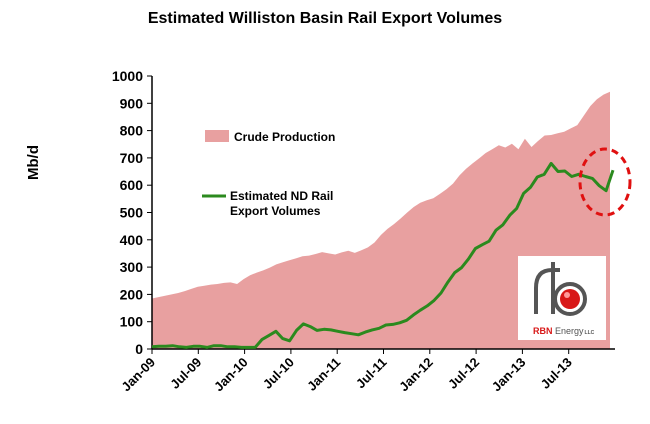  Describe the element at coordinates (323, 374) in the screenshot. I see `x-tick-label: Jan-11` at that location.